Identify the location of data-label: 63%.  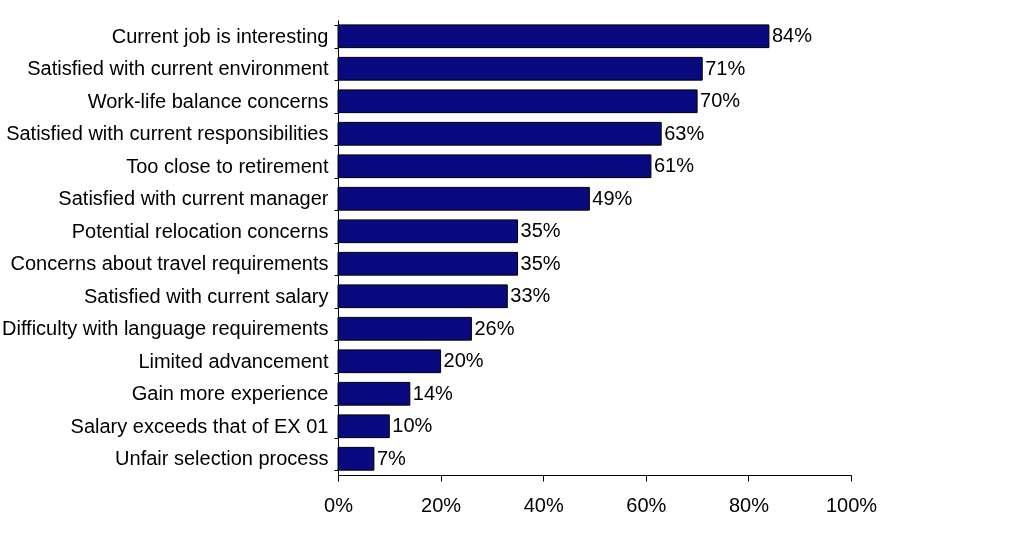
(684, 132).